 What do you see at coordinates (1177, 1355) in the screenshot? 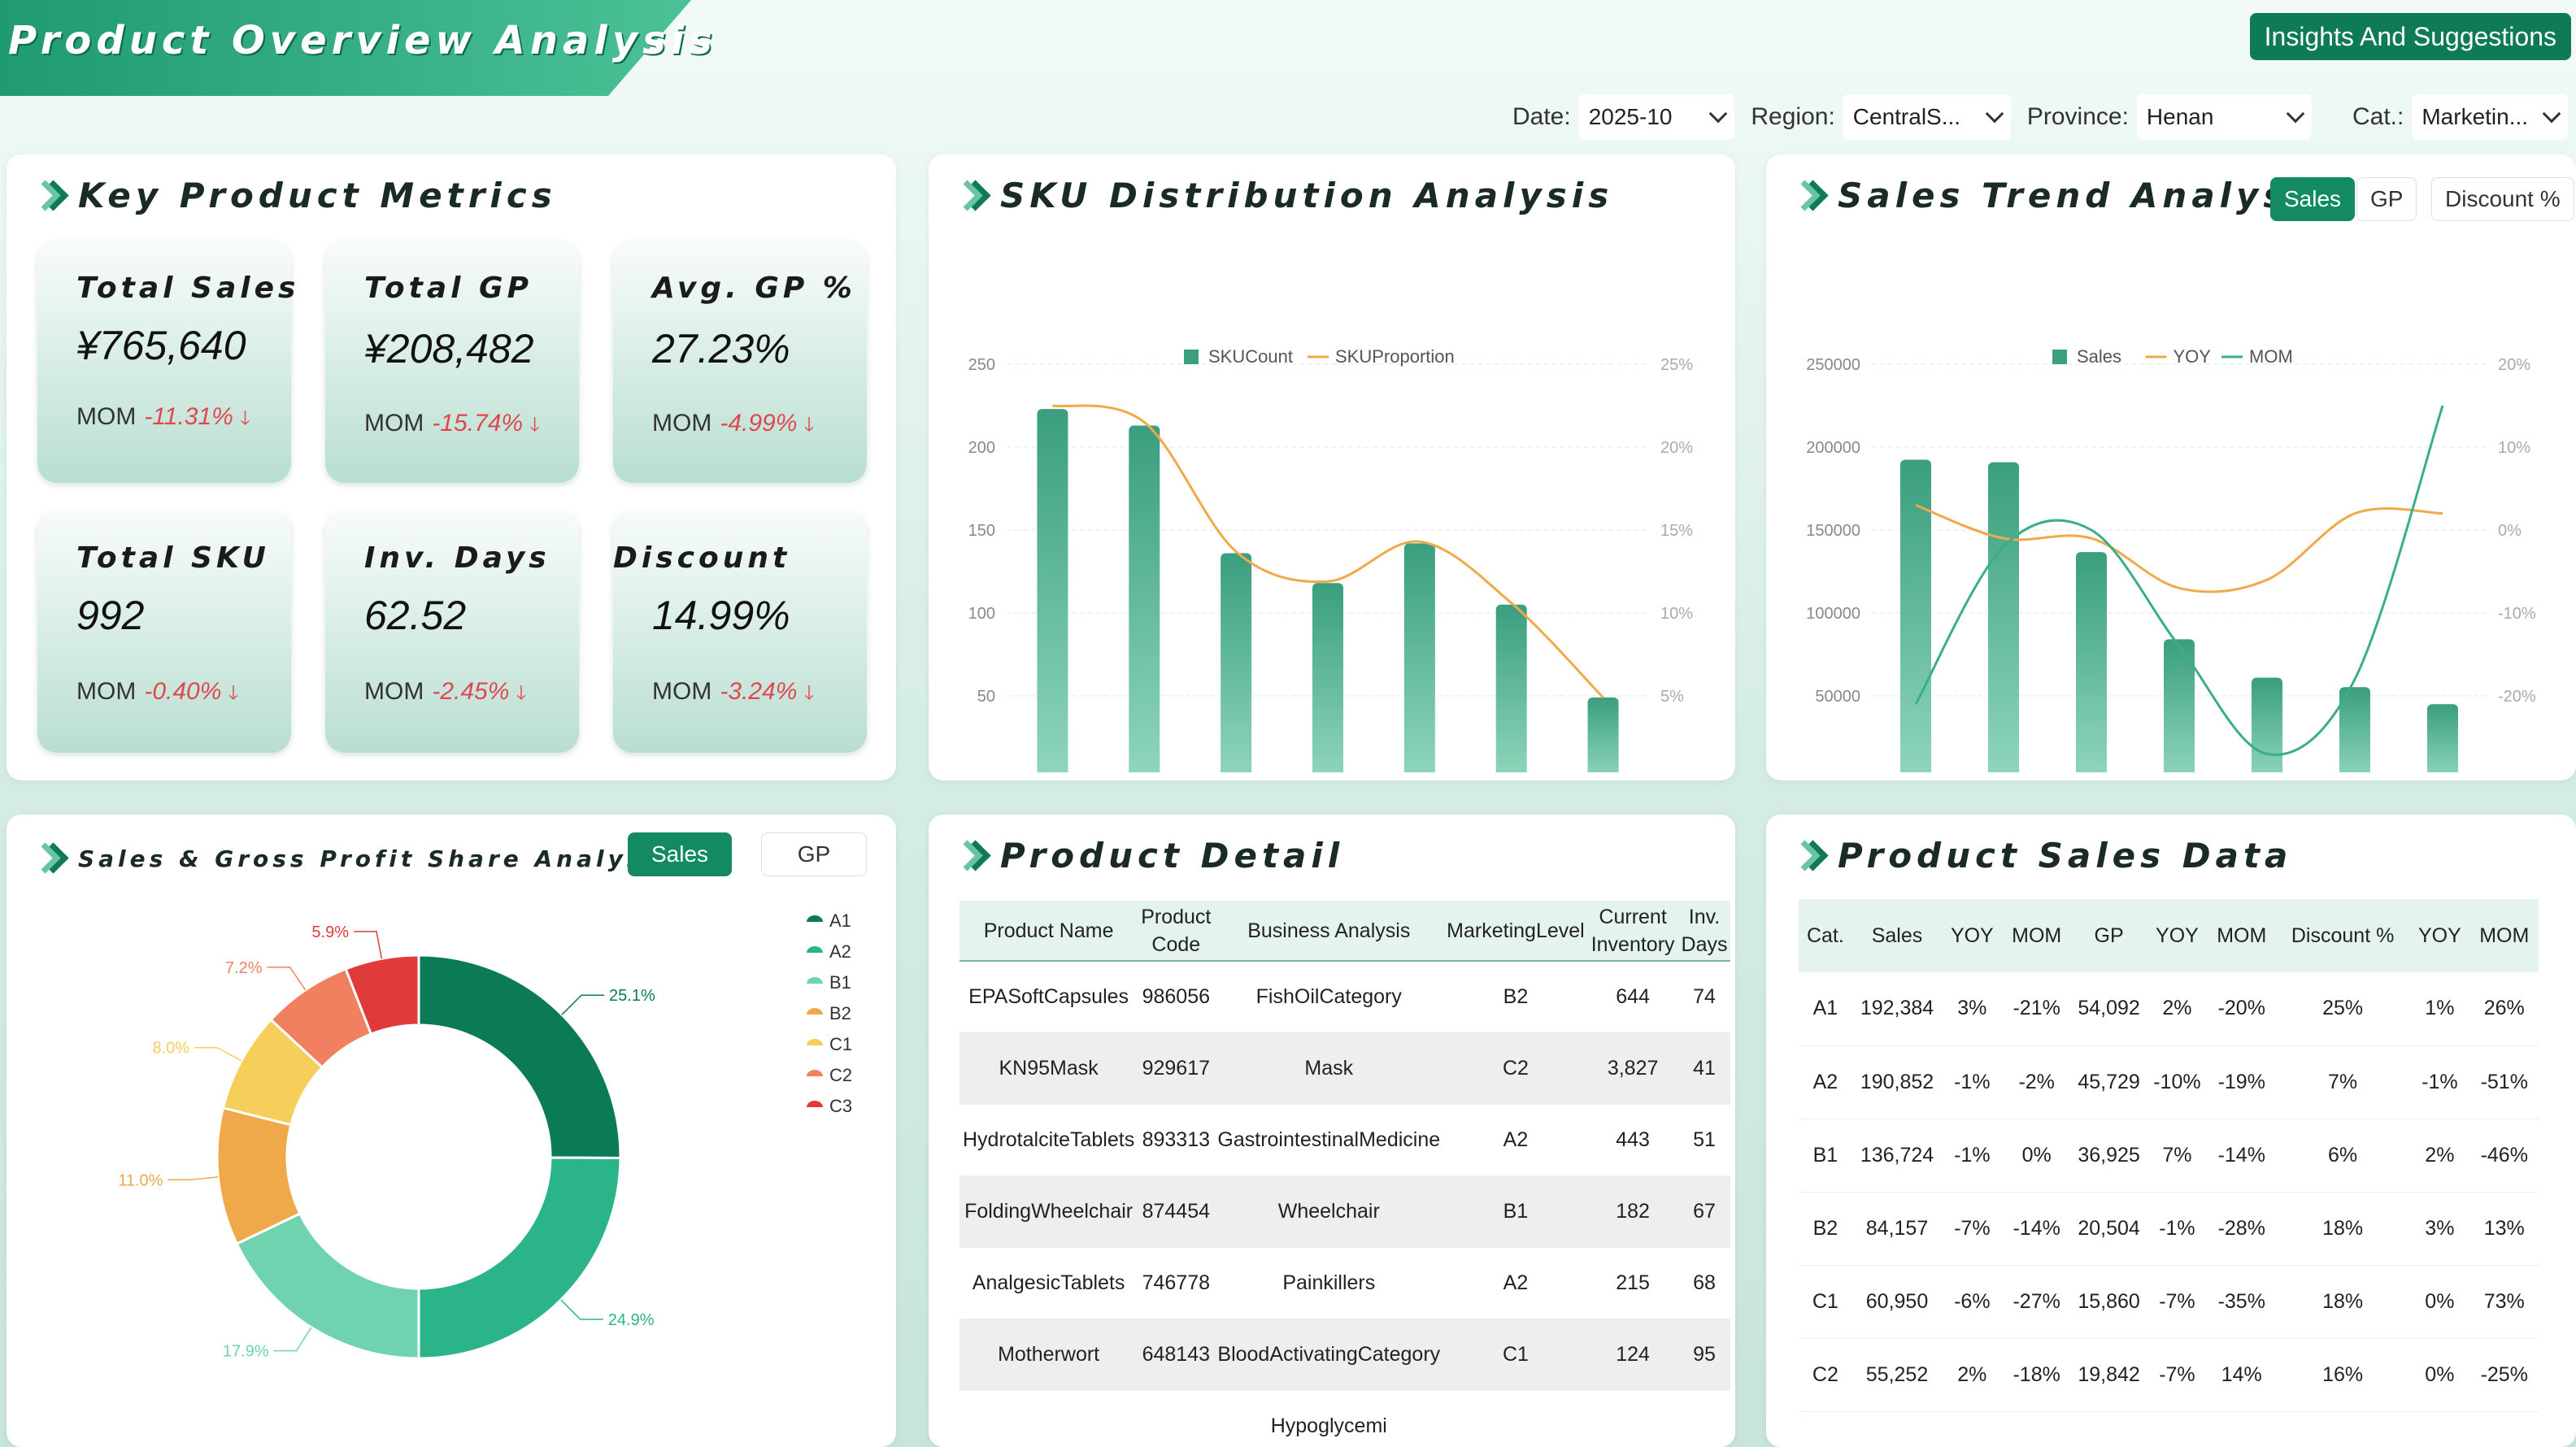
I see `table-cell: 648143` at bounding box center [1177, 1355].